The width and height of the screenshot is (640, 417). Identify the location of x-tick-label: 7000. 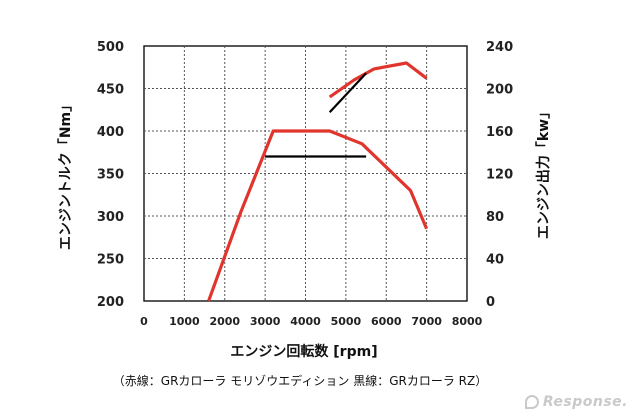
(426, 321).